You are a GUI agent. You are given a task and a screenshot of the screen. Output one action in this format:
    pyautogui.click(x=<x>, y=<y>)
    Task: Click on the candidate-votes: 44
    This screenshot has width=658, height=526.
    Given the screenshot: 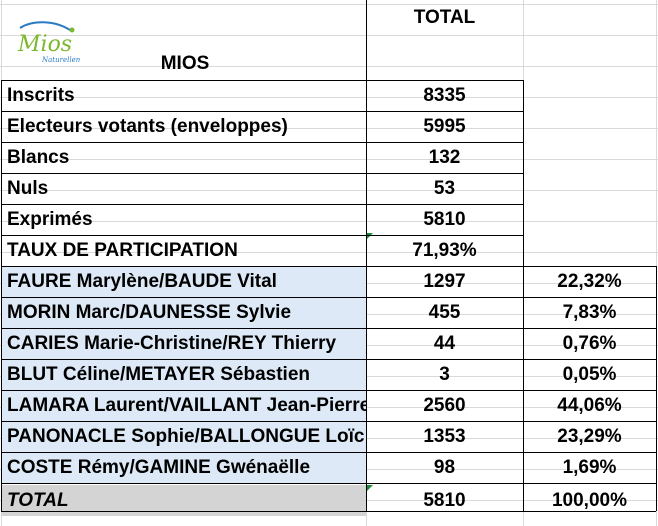 What is the action you would take?
    pyautogui.click(x=444, y=343)
    